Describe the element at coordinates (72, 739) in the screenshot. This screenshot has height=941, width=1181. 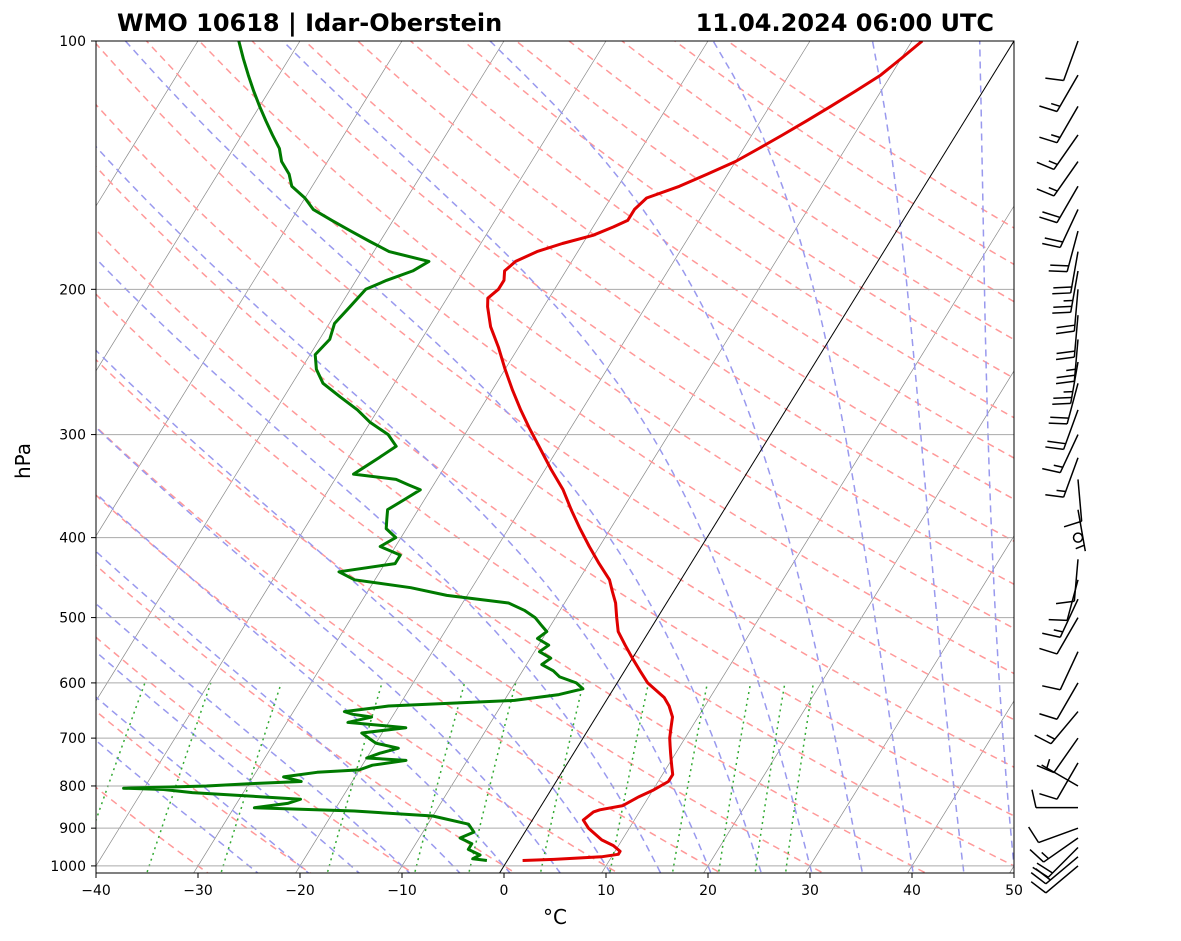
I see `y-tick-label: 700` at that location.